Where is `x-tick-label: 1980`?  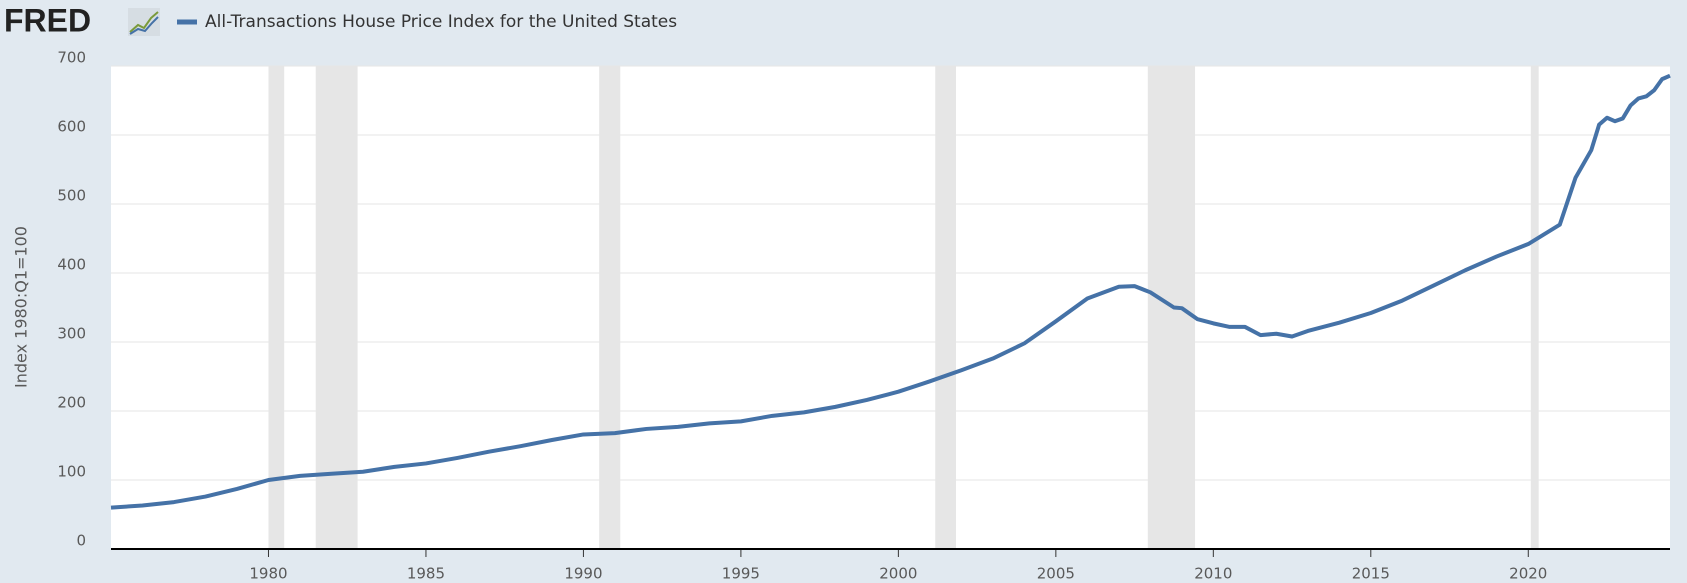 x-tick-label: 1980 is located at coordinates (268, 574).